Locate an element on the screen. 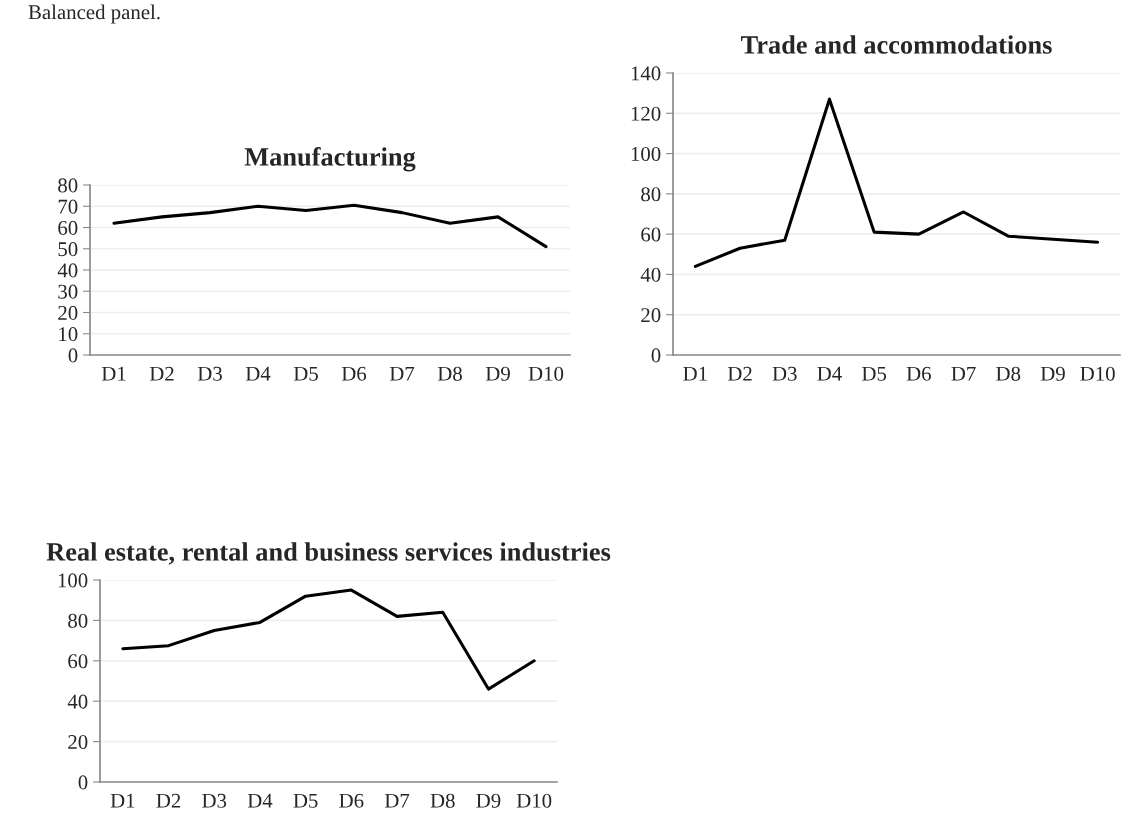 This screenshot has height=817, width=1139. y-tick-label: 10 is located at coordinates (68, 334).